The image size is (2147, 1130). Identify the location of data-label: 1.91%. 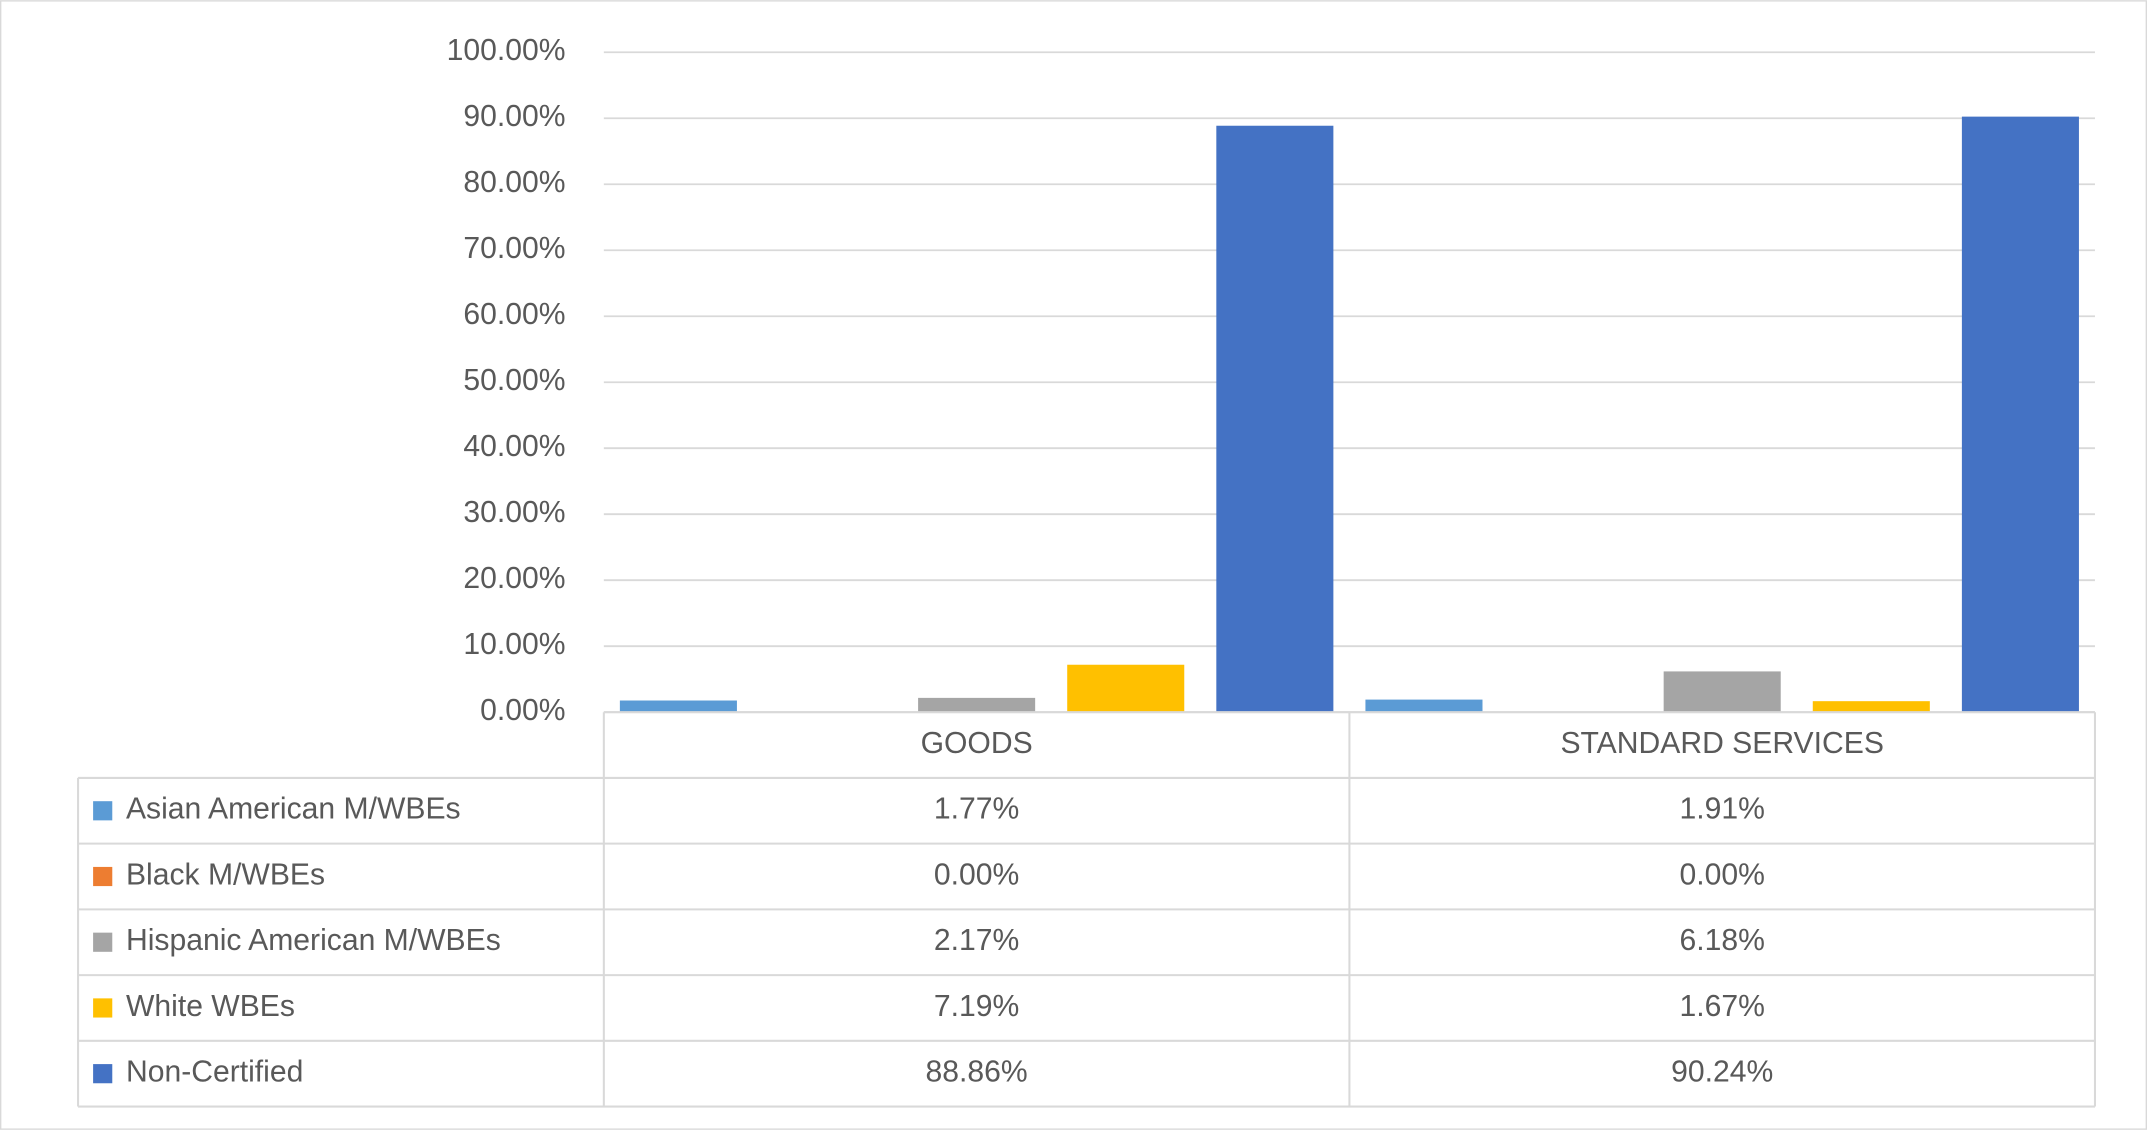
(1721, 809).